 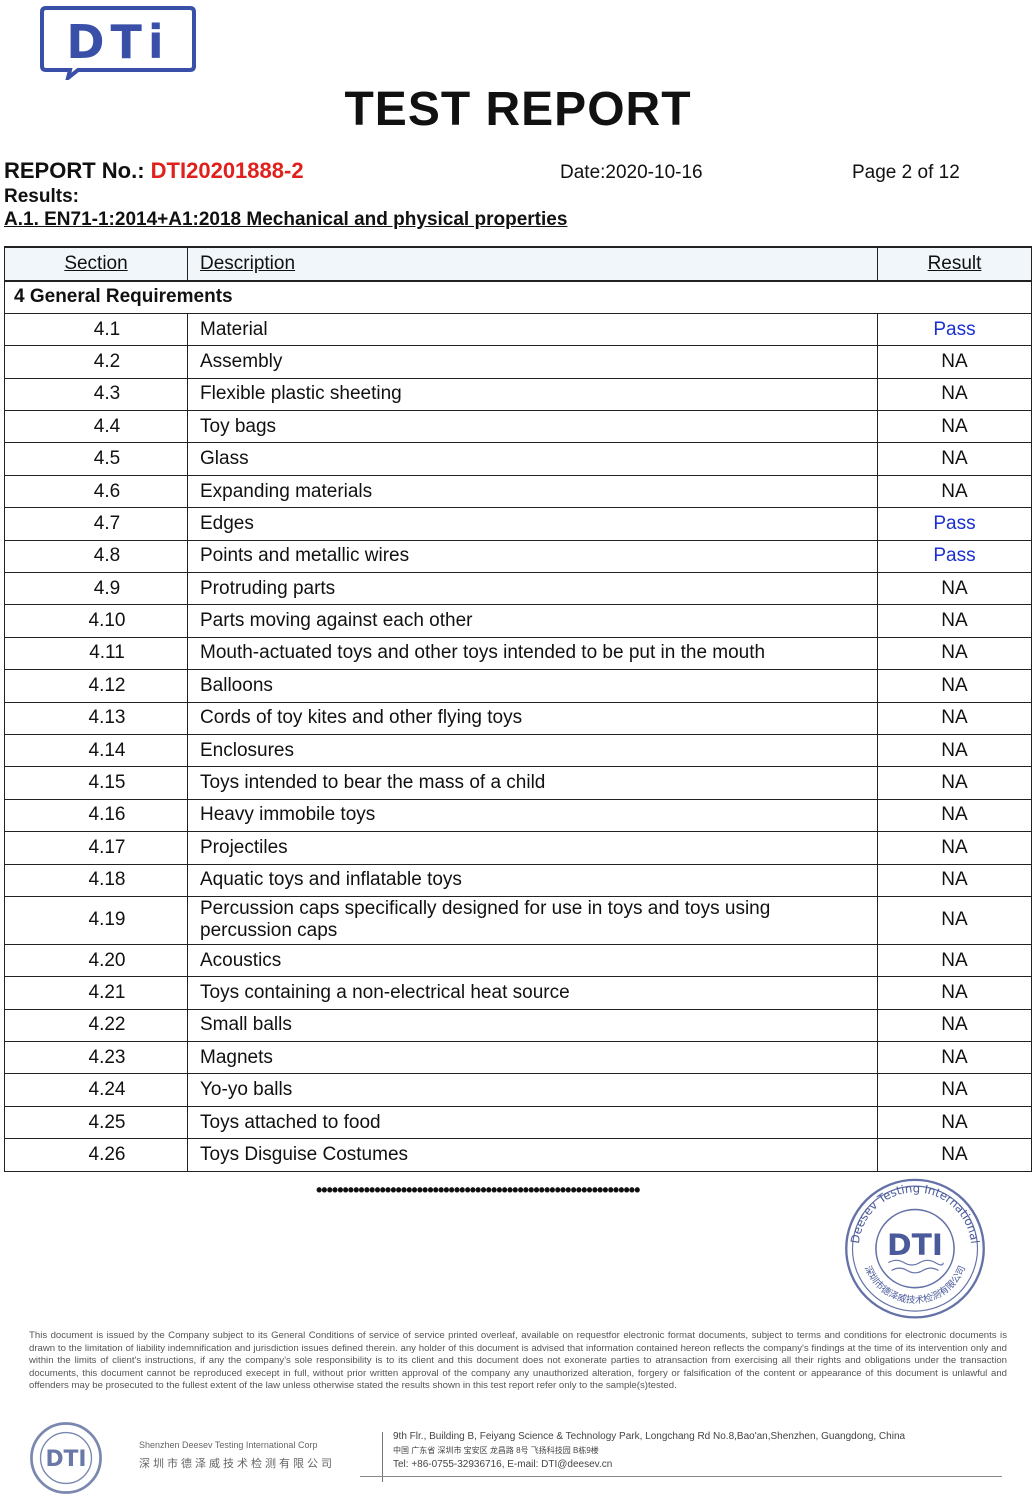 What do you see at coordinates (96, 1122) in the screenshot?
I see `section-cell: 4.25` at bounding box center [96, 1122].